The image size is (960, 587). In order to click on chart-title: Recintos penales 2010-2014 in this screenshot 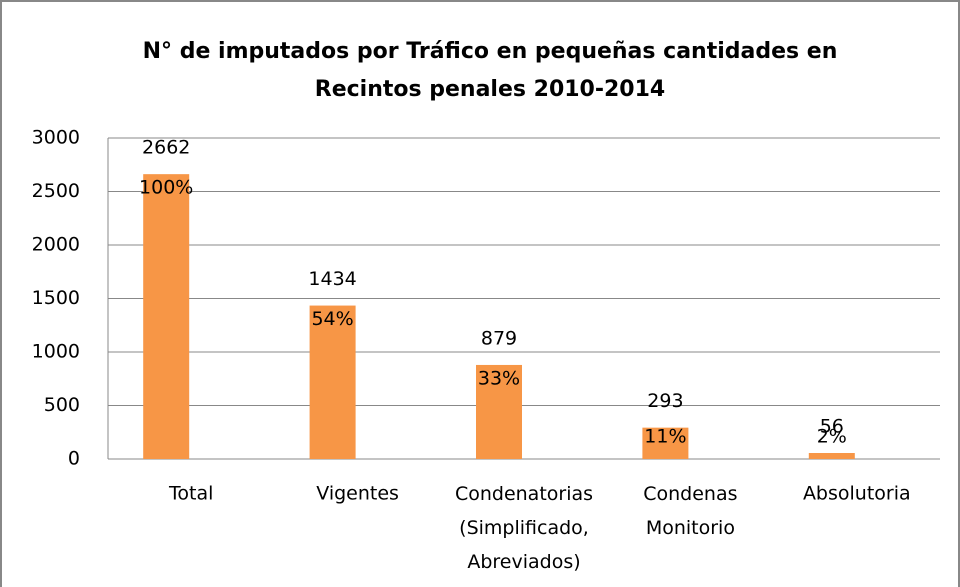, I will do `click(490, 89)`.